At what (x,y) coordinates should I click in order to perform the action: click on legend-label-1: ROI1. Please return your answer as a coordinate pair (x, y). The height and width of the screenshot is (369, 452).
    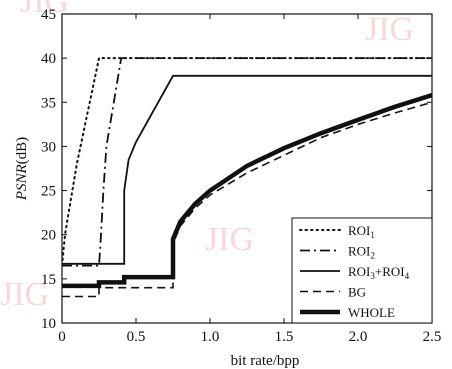
    Looking at the image, I should click on (361, 231).